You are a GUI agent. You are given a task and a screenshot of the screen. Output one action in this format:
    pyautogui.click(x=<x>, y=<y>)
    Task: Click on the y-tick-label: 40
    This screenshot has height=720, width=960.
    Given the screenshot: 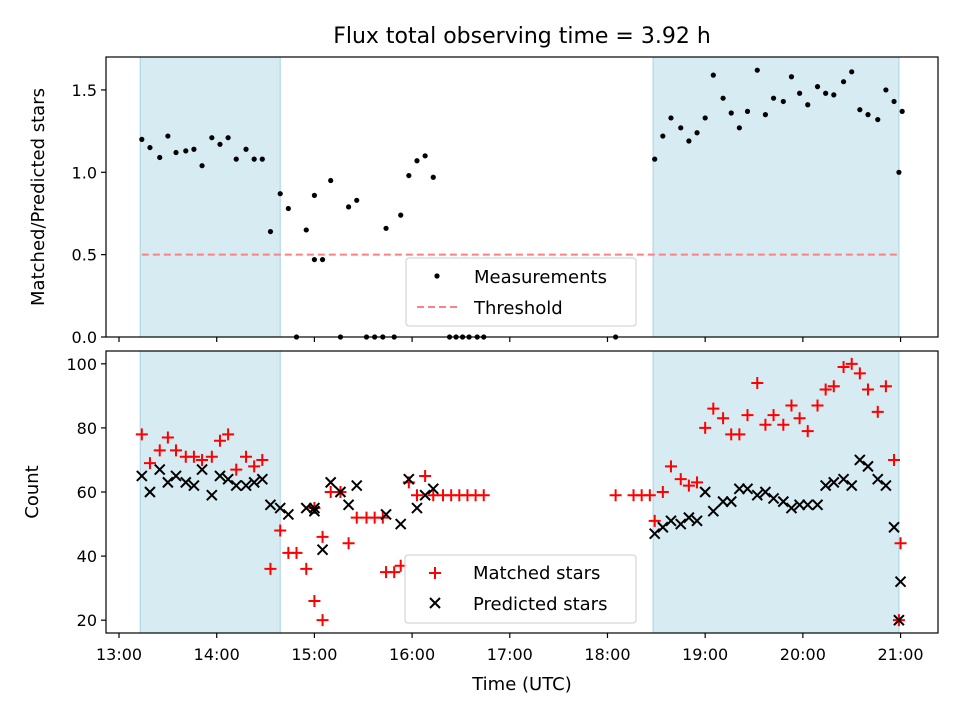 What is the action you would take?
    pyautogui.click(x=87, y=556)
    